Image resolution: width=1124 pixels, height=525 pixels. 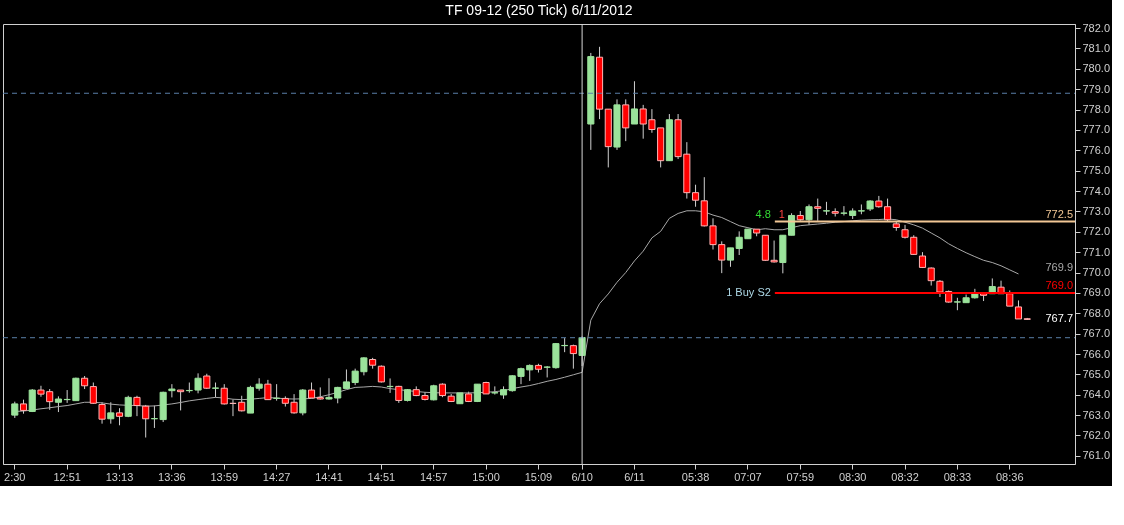 What do you see at coordinates (1096, 333) in the screenshot?
I see `y-tick-label: 767.0` at bounding box center [1096, 333].